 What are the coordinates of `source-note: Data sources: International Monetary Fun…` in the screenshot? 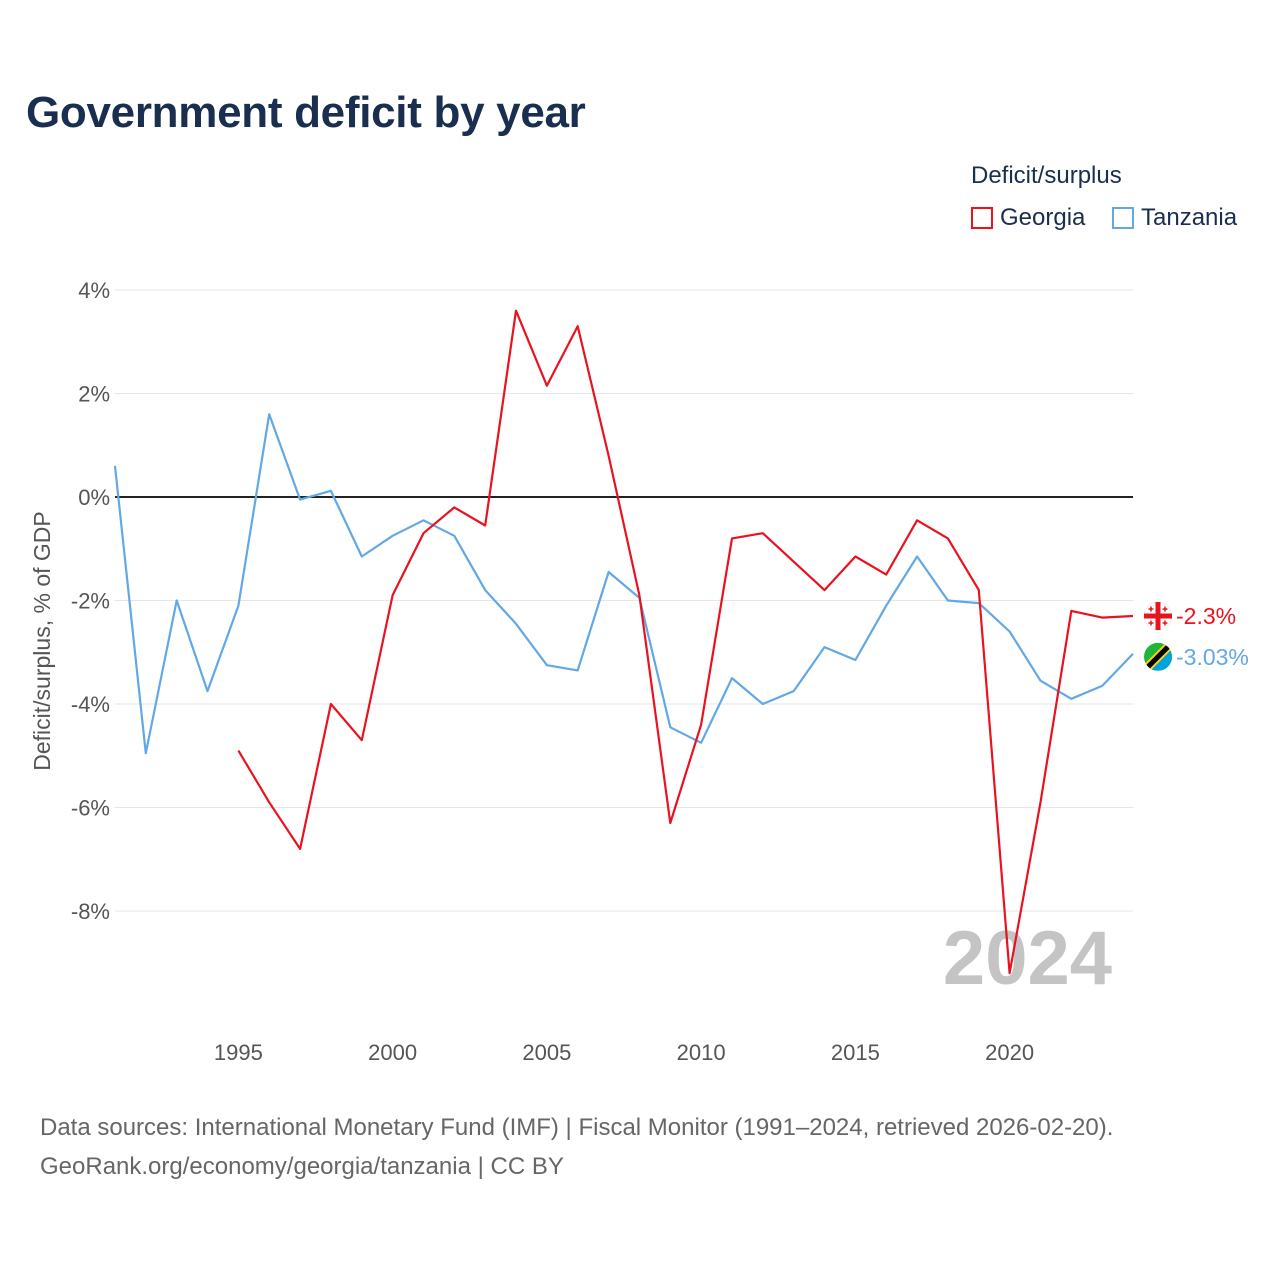 It's located at (576, 1147).